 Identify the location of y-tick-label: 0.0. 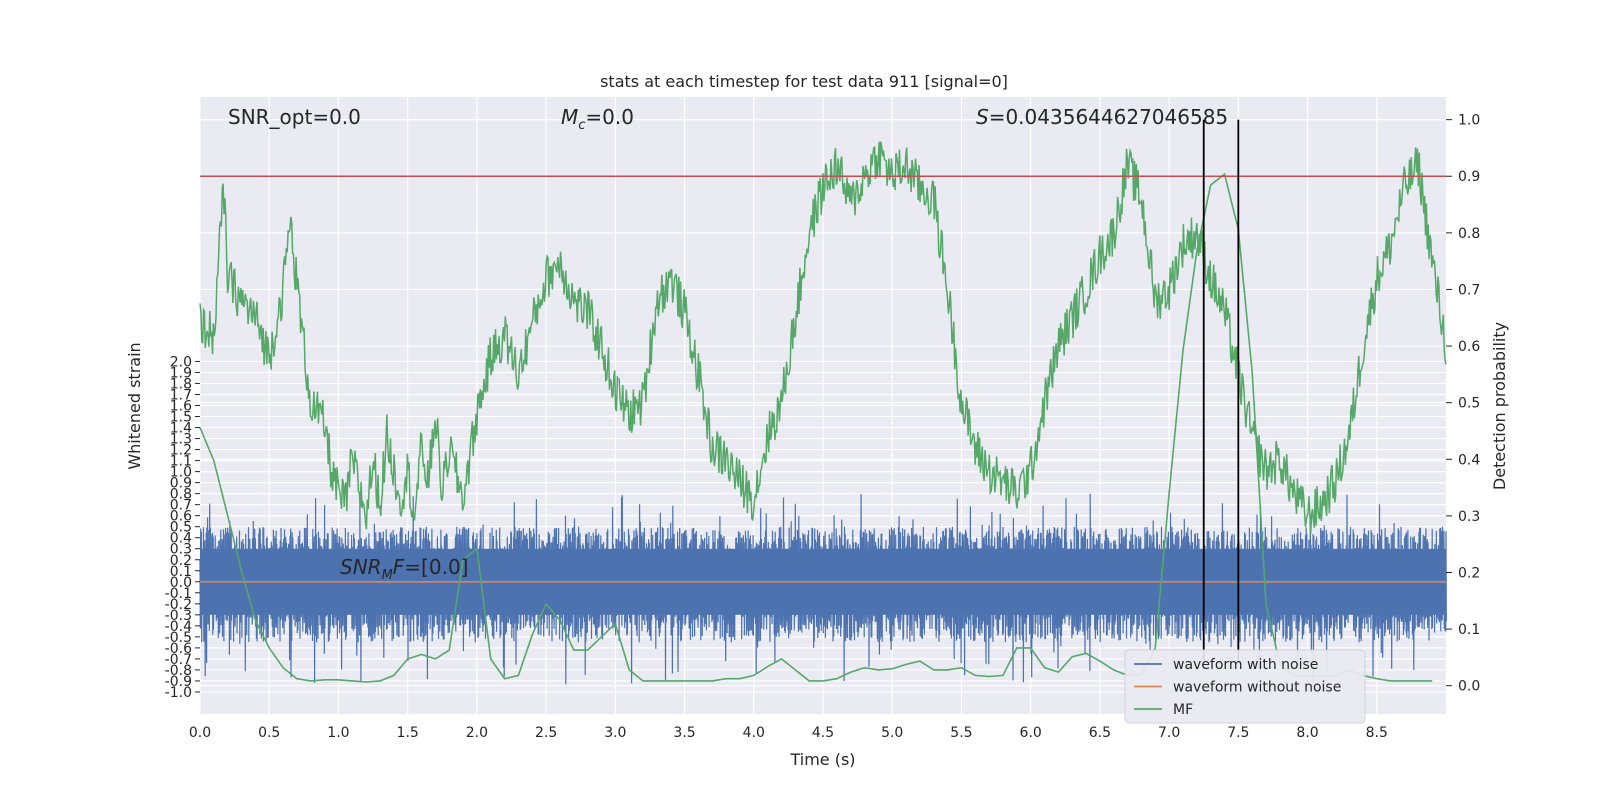
(181, 583).